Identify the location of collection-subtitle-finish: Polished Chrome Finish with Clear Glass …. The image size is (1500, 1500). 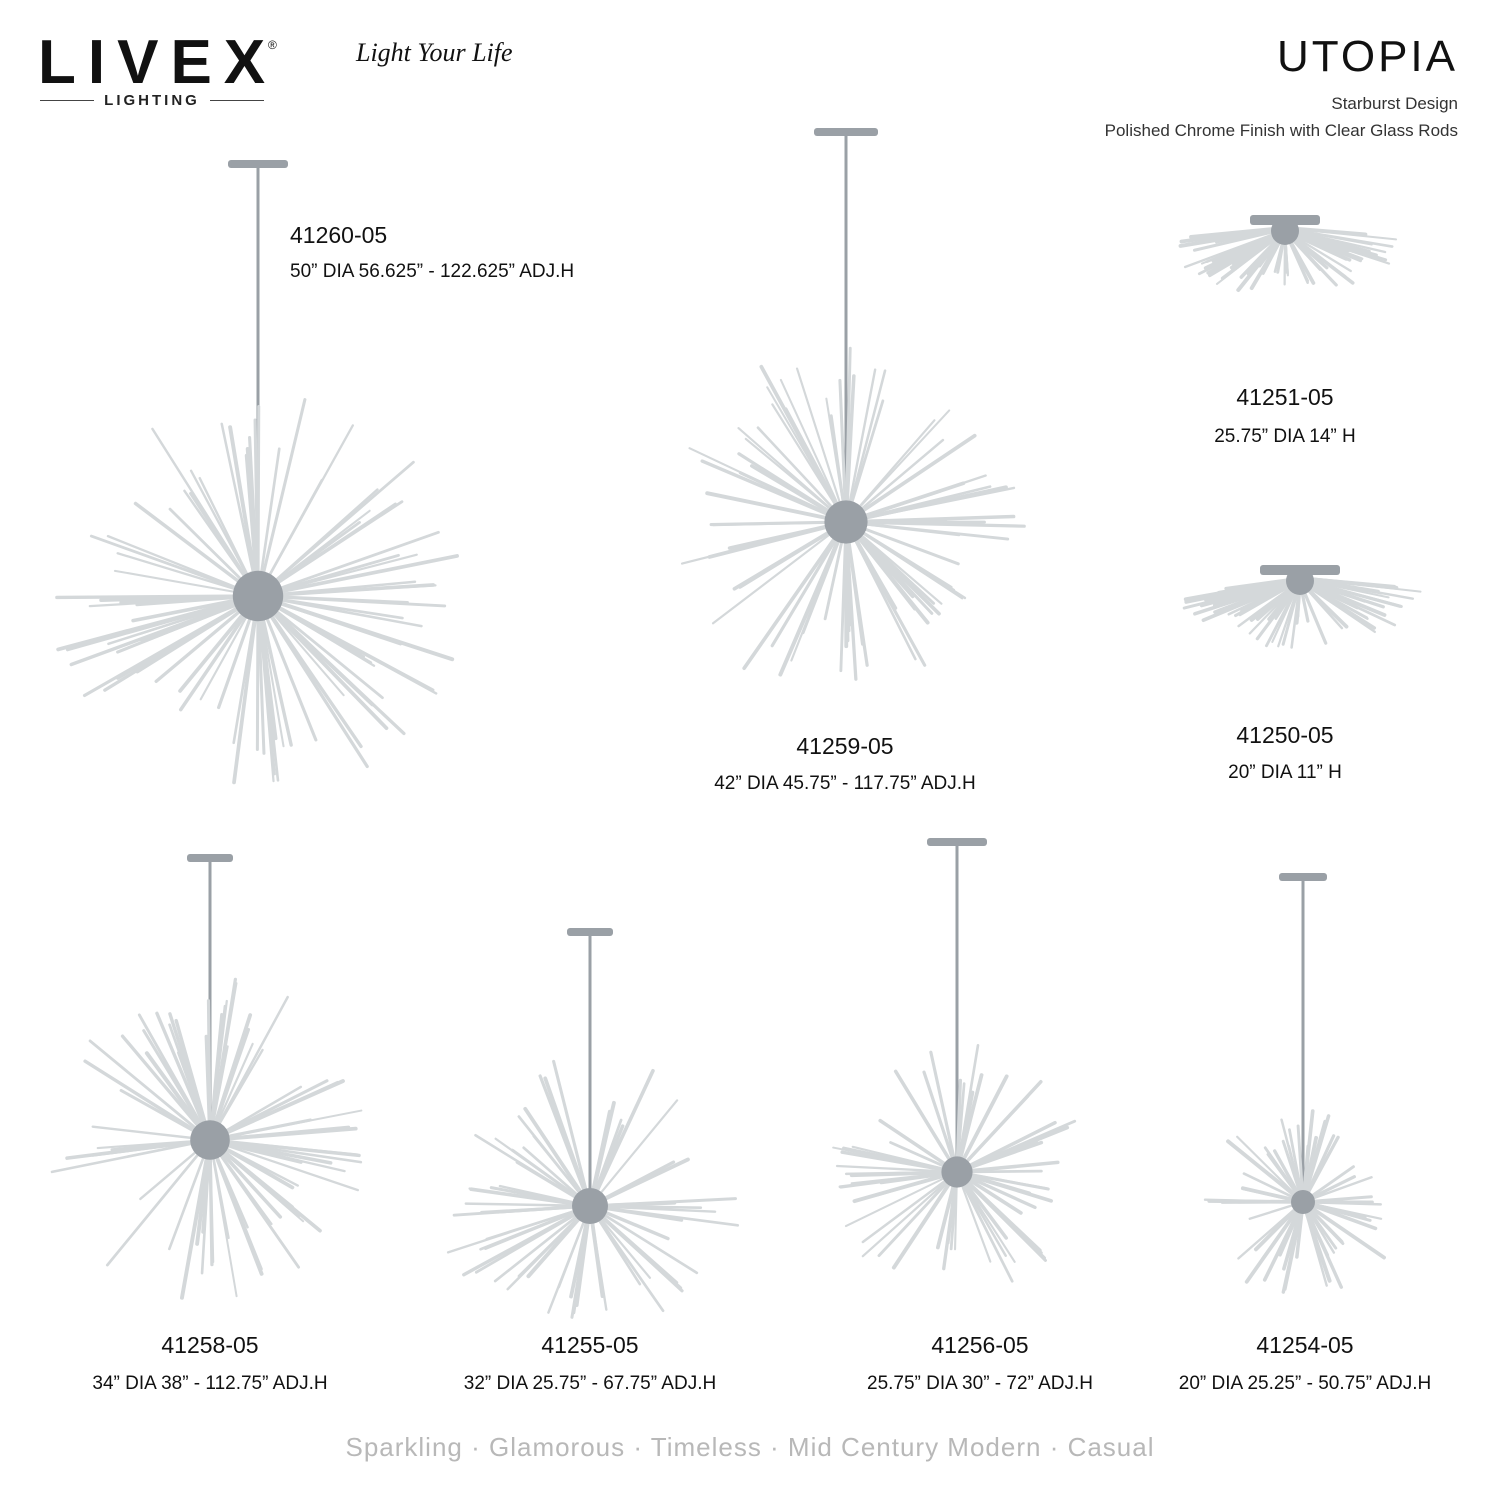
(1281, 130).